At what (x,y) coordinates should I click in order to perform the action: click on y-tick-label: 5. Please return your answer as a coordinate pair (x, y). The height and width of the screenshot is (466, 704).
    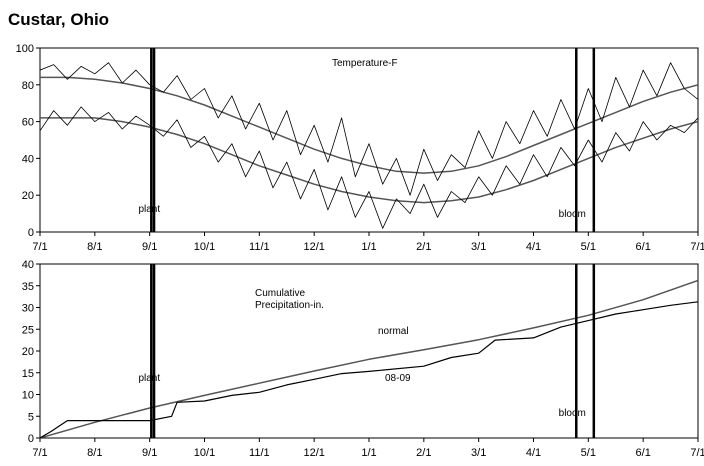
    Looking at the image, I should click on (31, 417).